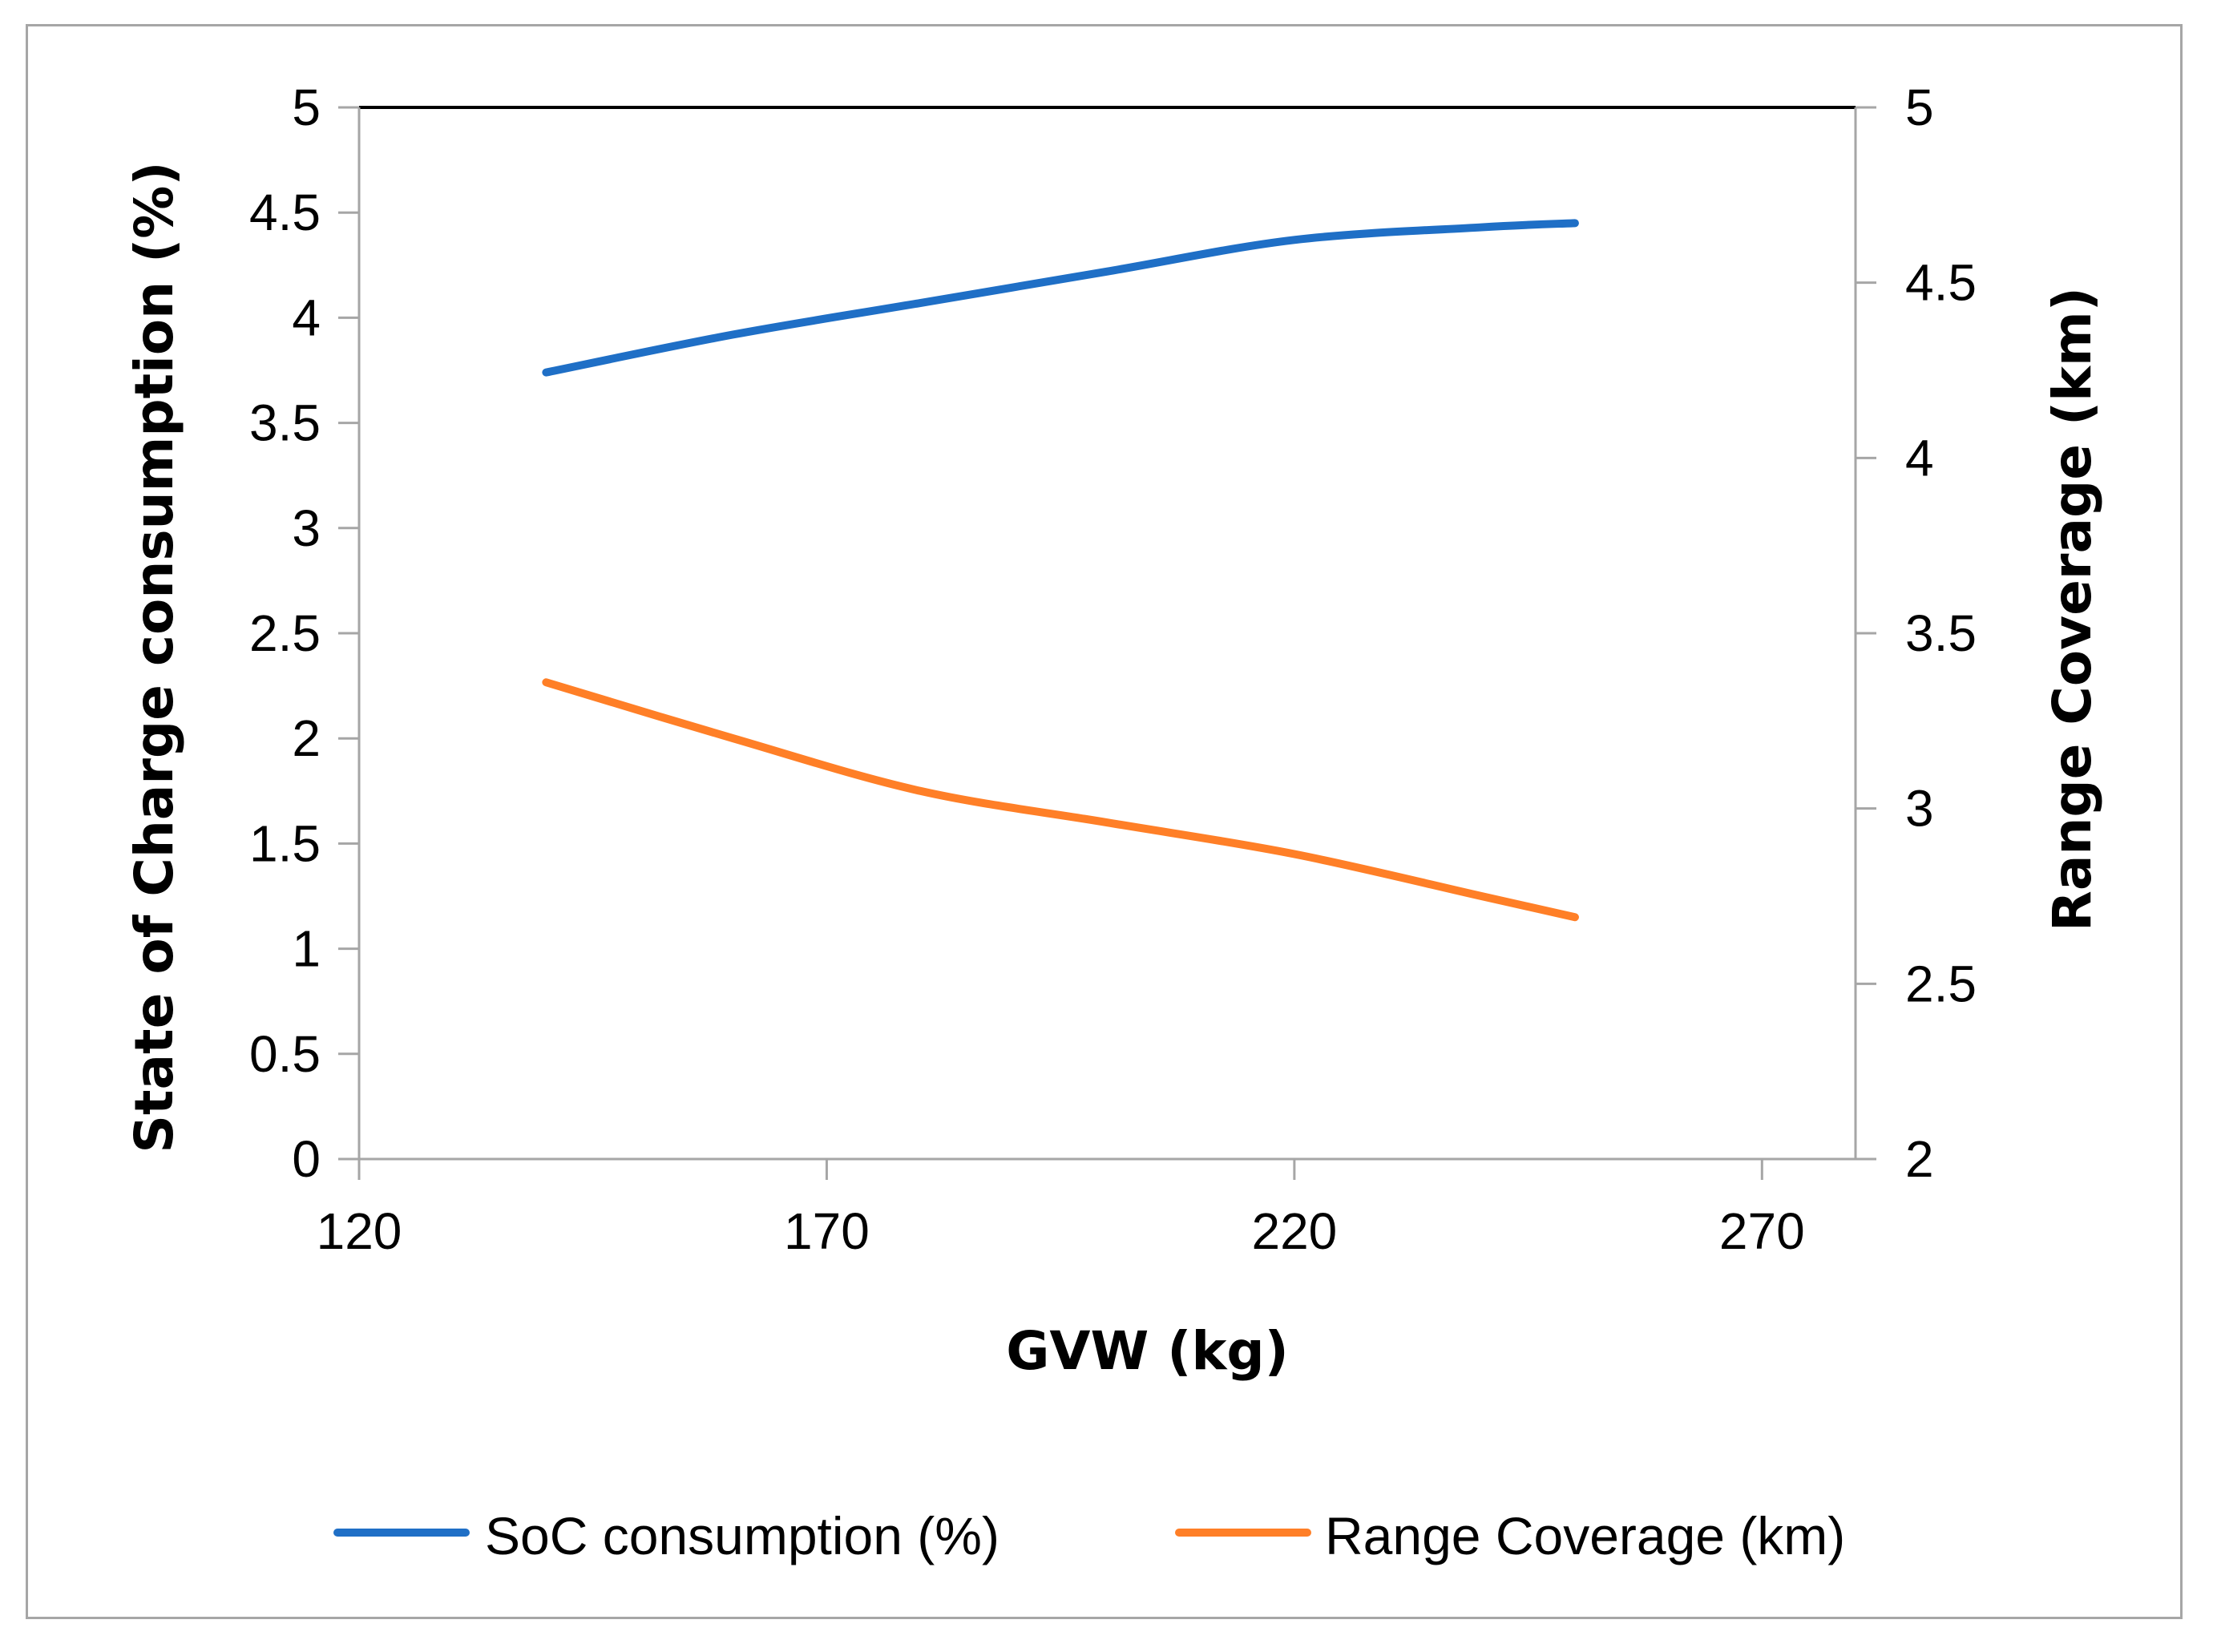 Image resolution: width=2213 pixels, height=1652 pixels. I want to click on y2-tick-label: 3.5, so click(1941, 633).